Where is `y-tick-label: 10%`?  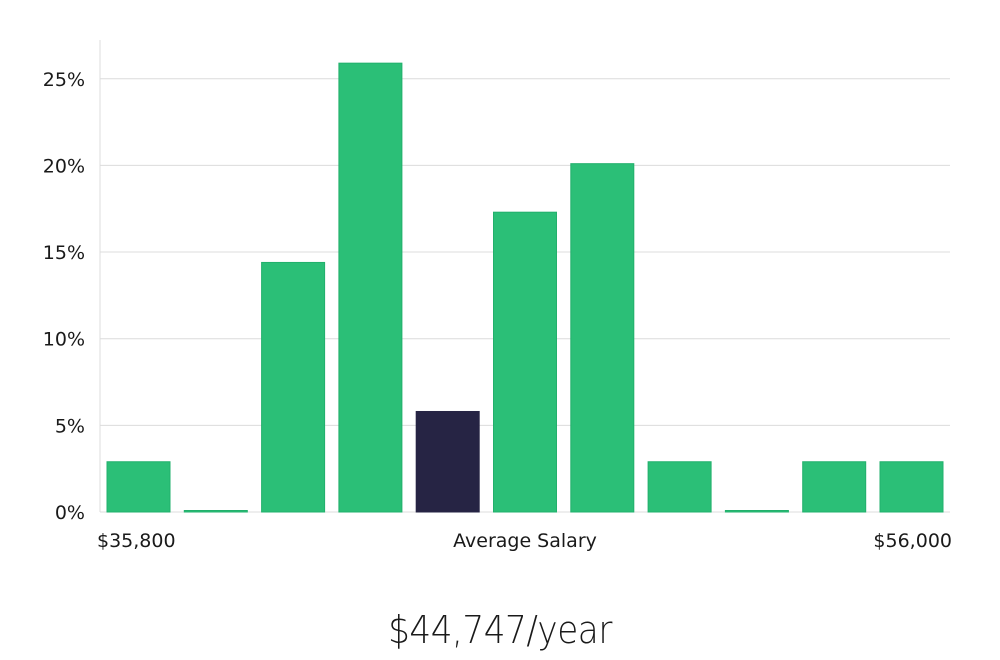
y-tick-label: 10% is located at coordinates (64, 340).